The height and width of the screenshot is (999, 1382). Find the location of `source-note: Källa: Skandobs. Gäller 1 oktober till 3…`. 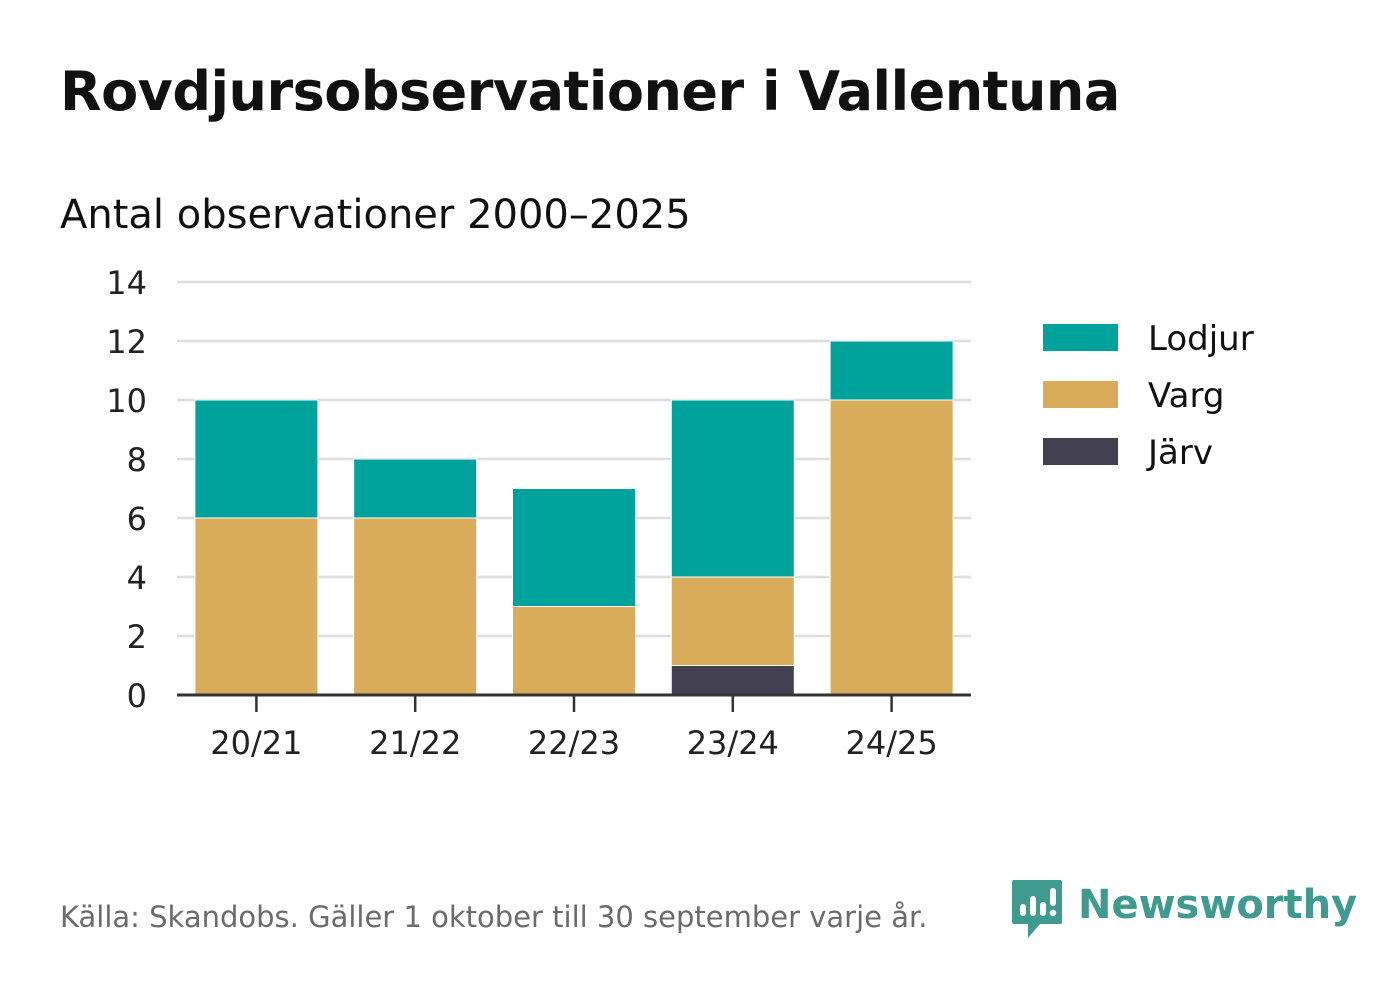

source-note: Källa: Skandobs. Gäller 1 oktober till 3… is located at coordinates (494, 917).